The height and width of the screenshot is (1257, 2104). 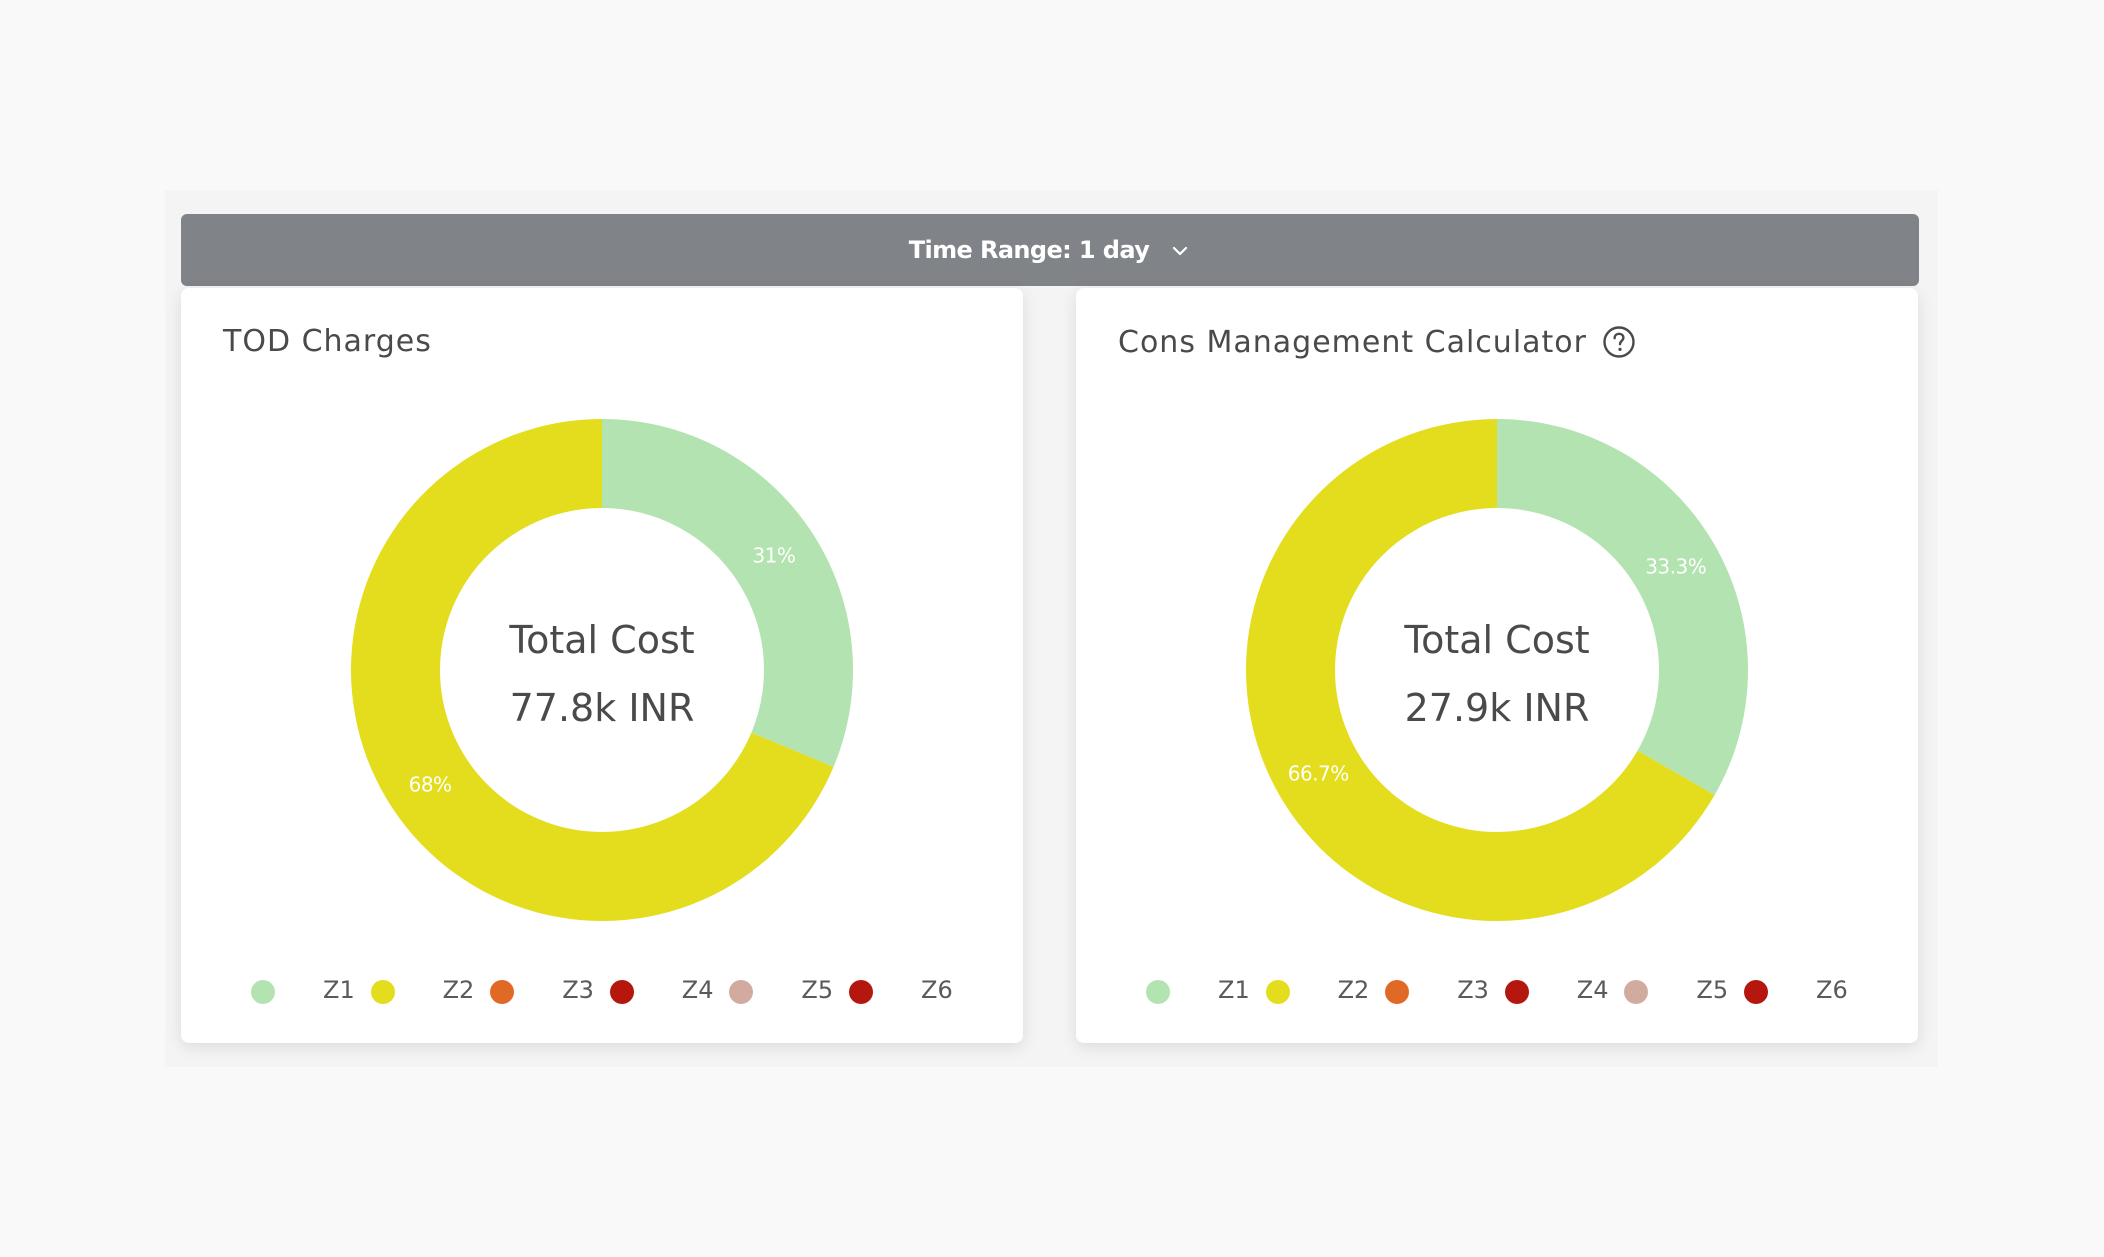 What do you see at coordinates (1497, 708) in the screenshot?
I see `total-cost-value: 27.9k INR` at bounding box center [1497, 708].